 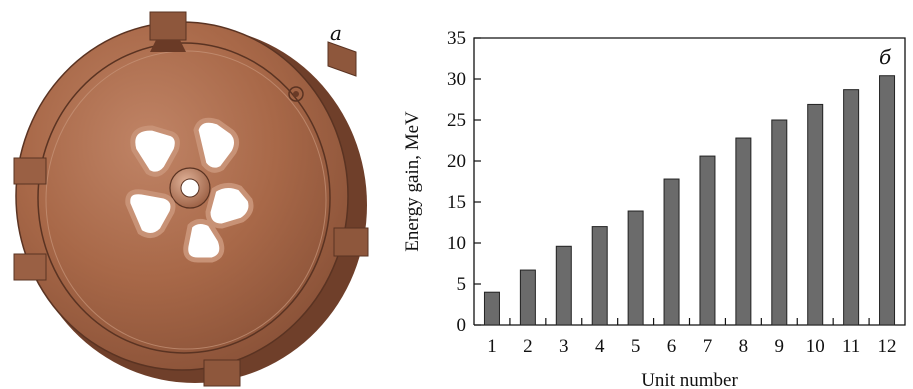 I want to click on x-axis: 1 2 3 4 5 6 7 8 9 10 11 12, so click(x=692, y=337).